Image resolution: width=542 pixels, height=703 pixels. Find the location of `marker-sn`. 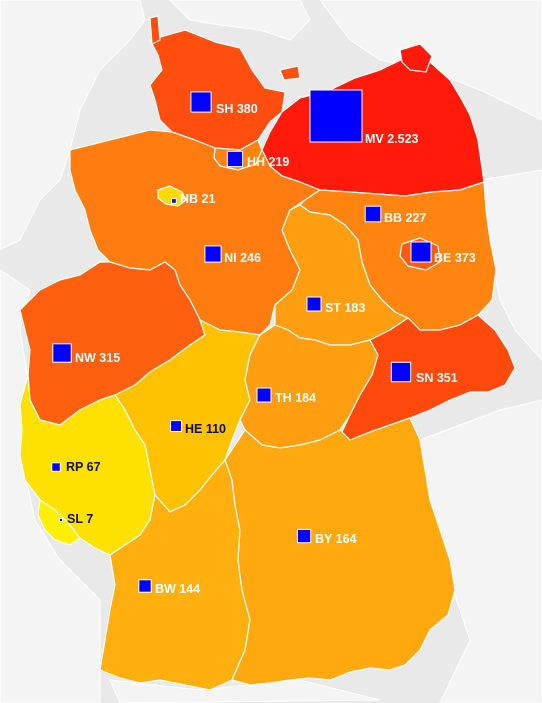

marker-sn is located at coordinates (401, 372).